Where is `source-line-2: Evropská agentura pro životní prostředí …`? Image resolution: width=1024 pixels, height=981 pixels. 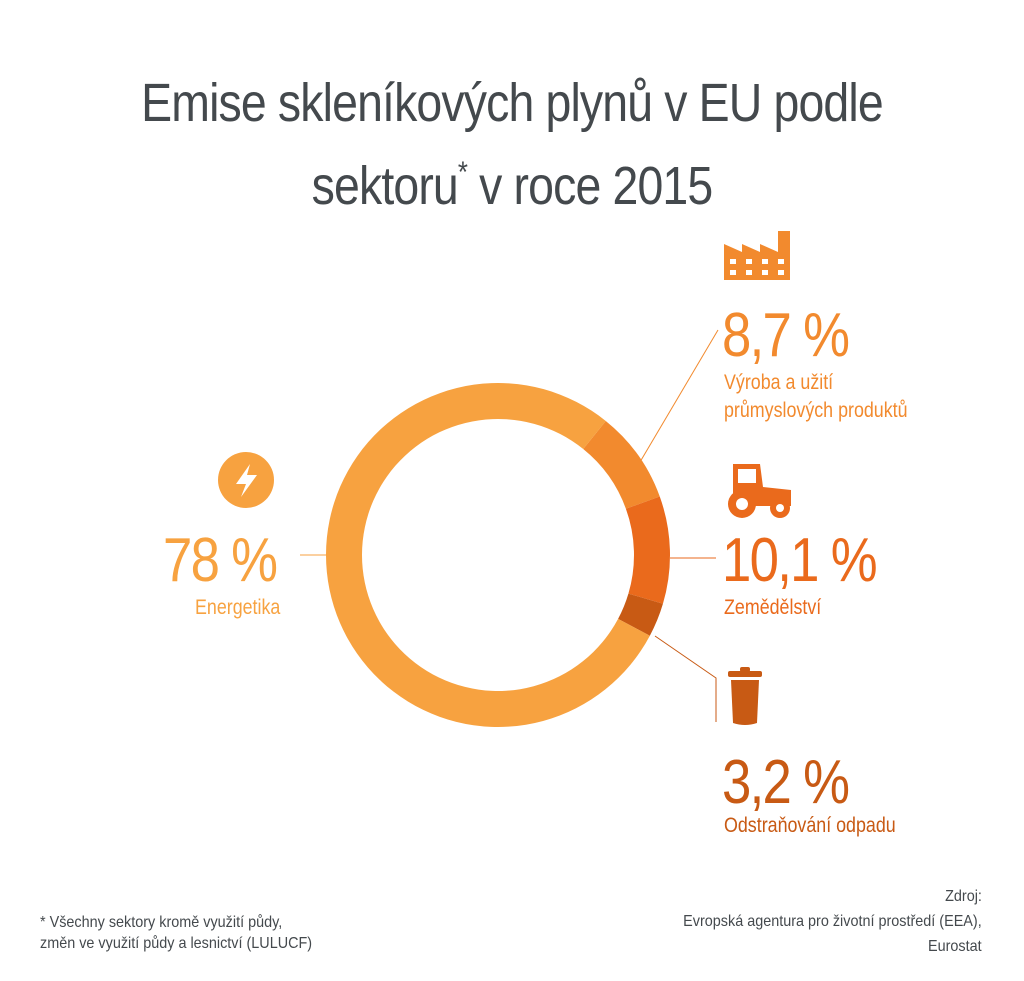
source-line-2: Evropská agentura pro životní prostředí … is located at coordinates (832, 921).